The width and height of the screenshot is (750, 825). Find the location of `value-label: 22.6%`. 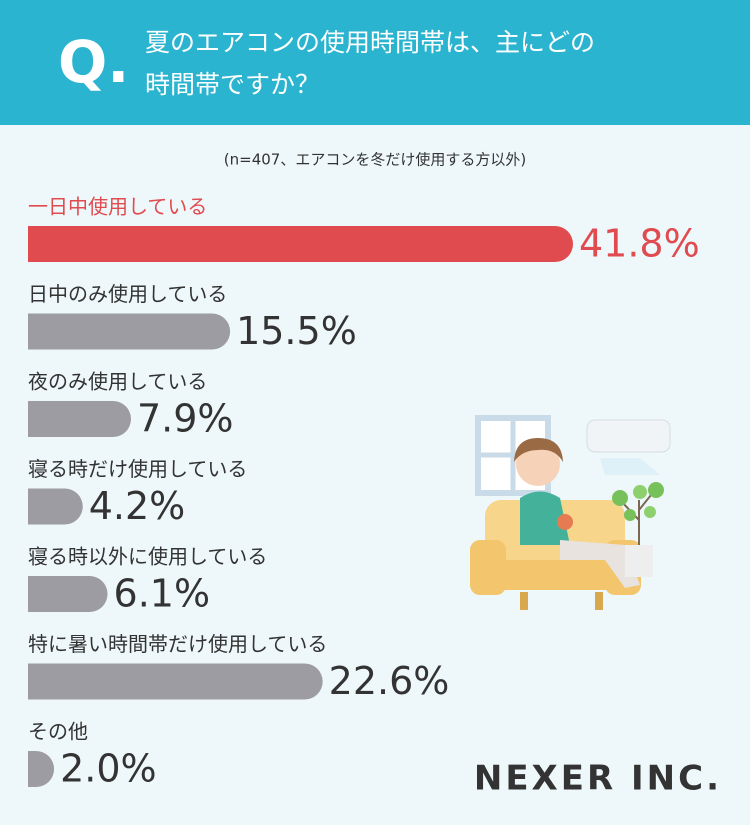

value-label: 22.6% is located at coordinates (389, 681).